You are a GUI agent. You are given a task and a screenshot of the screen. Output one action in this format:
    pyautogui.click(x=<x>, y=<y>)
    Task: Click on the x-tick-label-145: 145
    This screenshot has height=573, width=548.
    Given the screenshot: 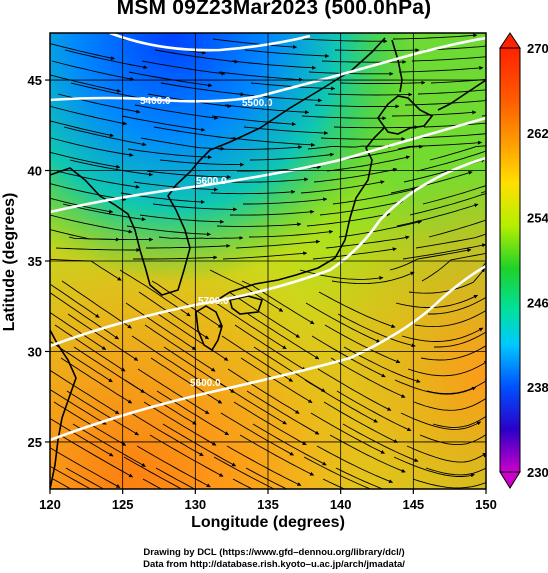 What is the action you would take?
    pyautogui.click(x=413, y=504)
    